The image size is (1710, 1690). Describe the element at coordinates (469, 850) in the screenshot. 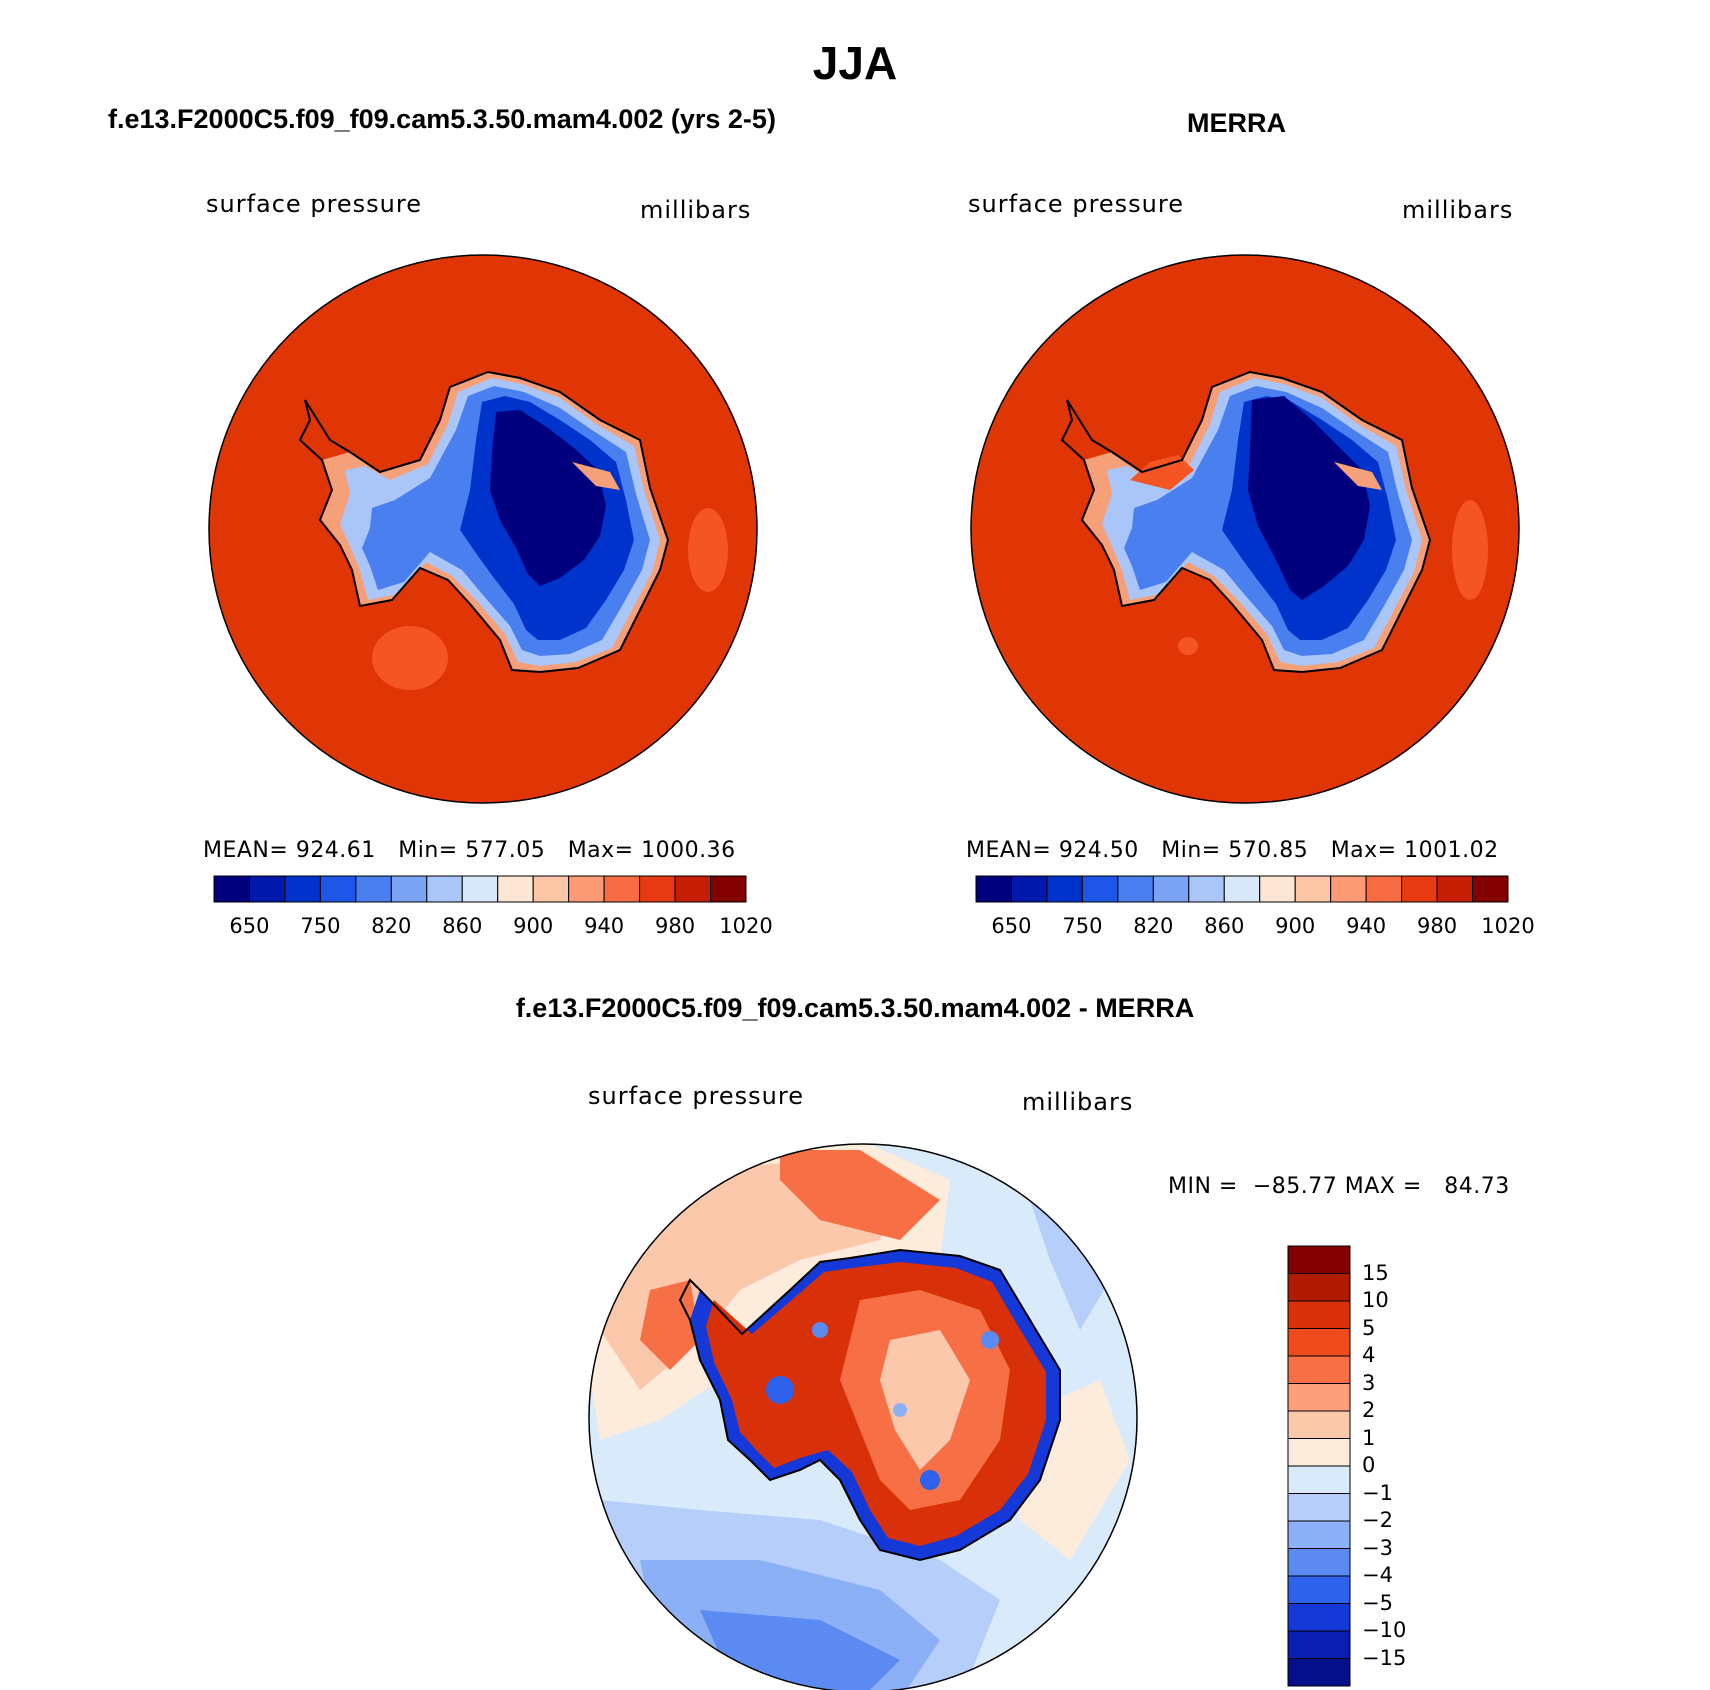

I see `model-stats: MEAN= 924.61 Min= 577.05 Max= 1000.36` at that location.